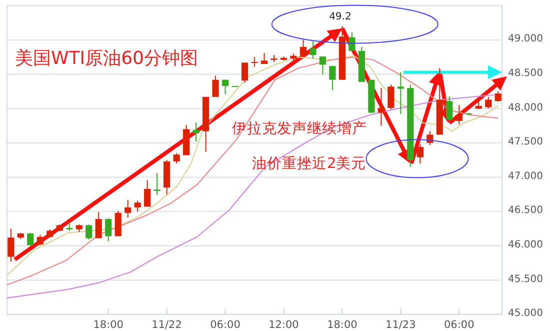 The width and height of the screenshot is (550, 331). I want to click on y-tick-label: 48.000, so click(525, 108).